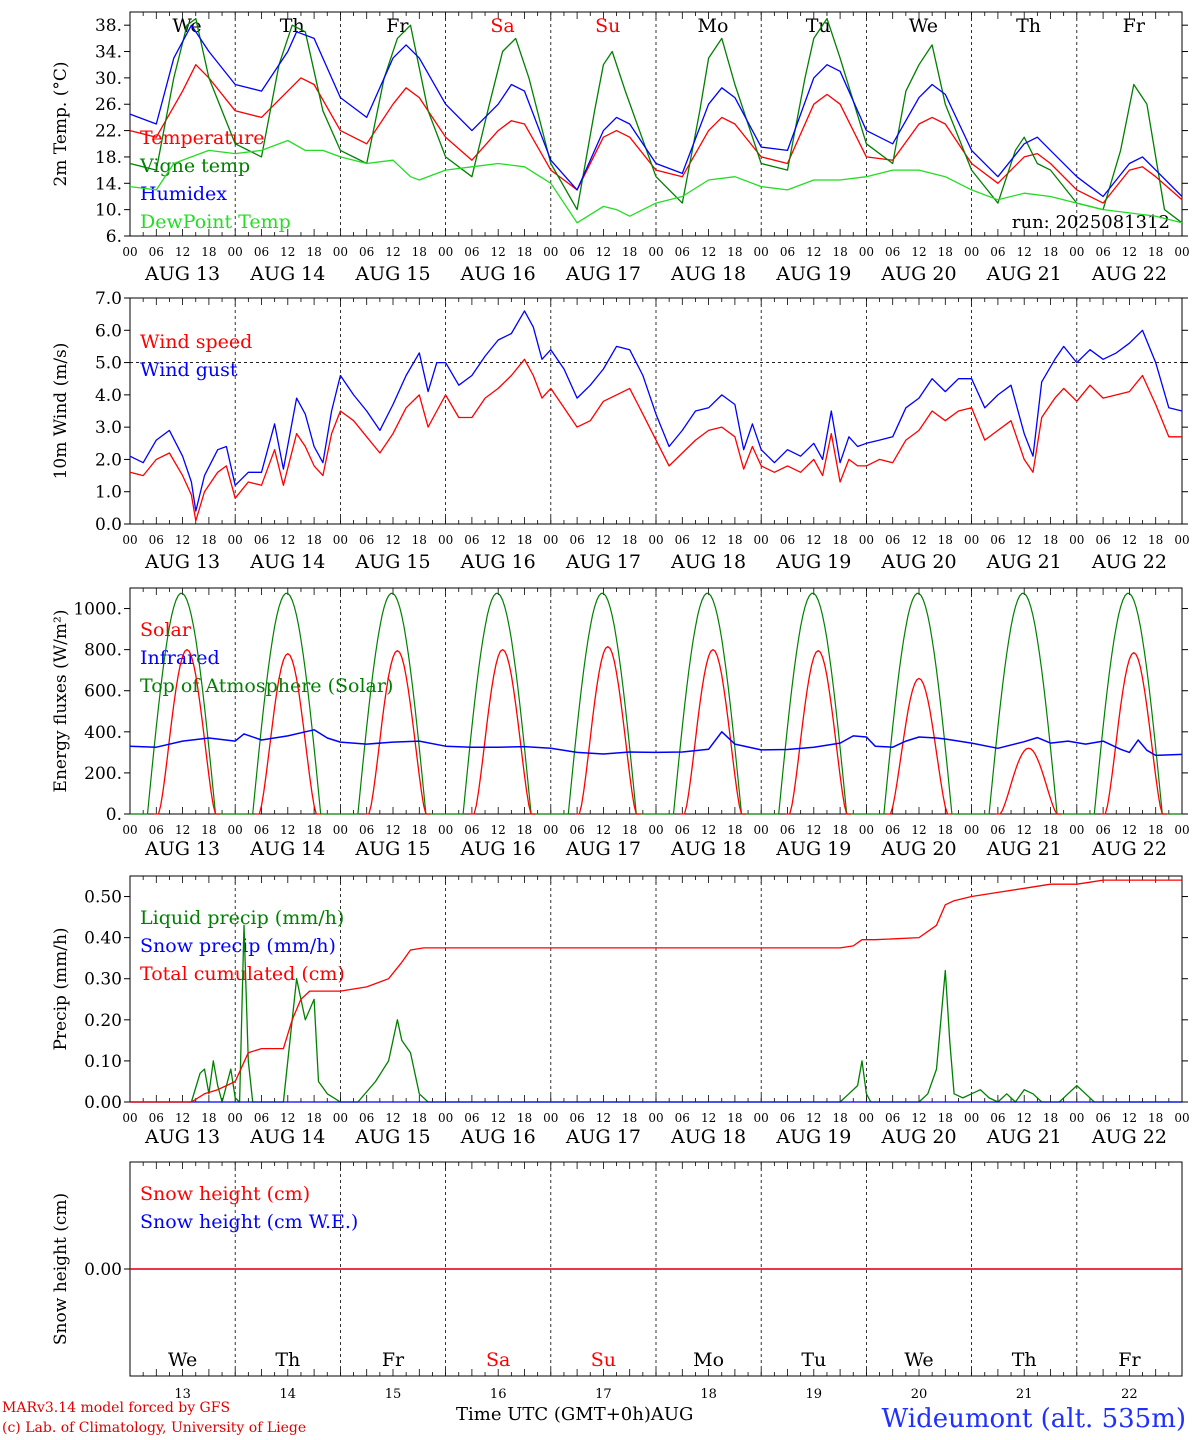  What do you see at coordinates (656, 743) in the screenshot?
I see `infrared-line` at bounding box center [656, 743].